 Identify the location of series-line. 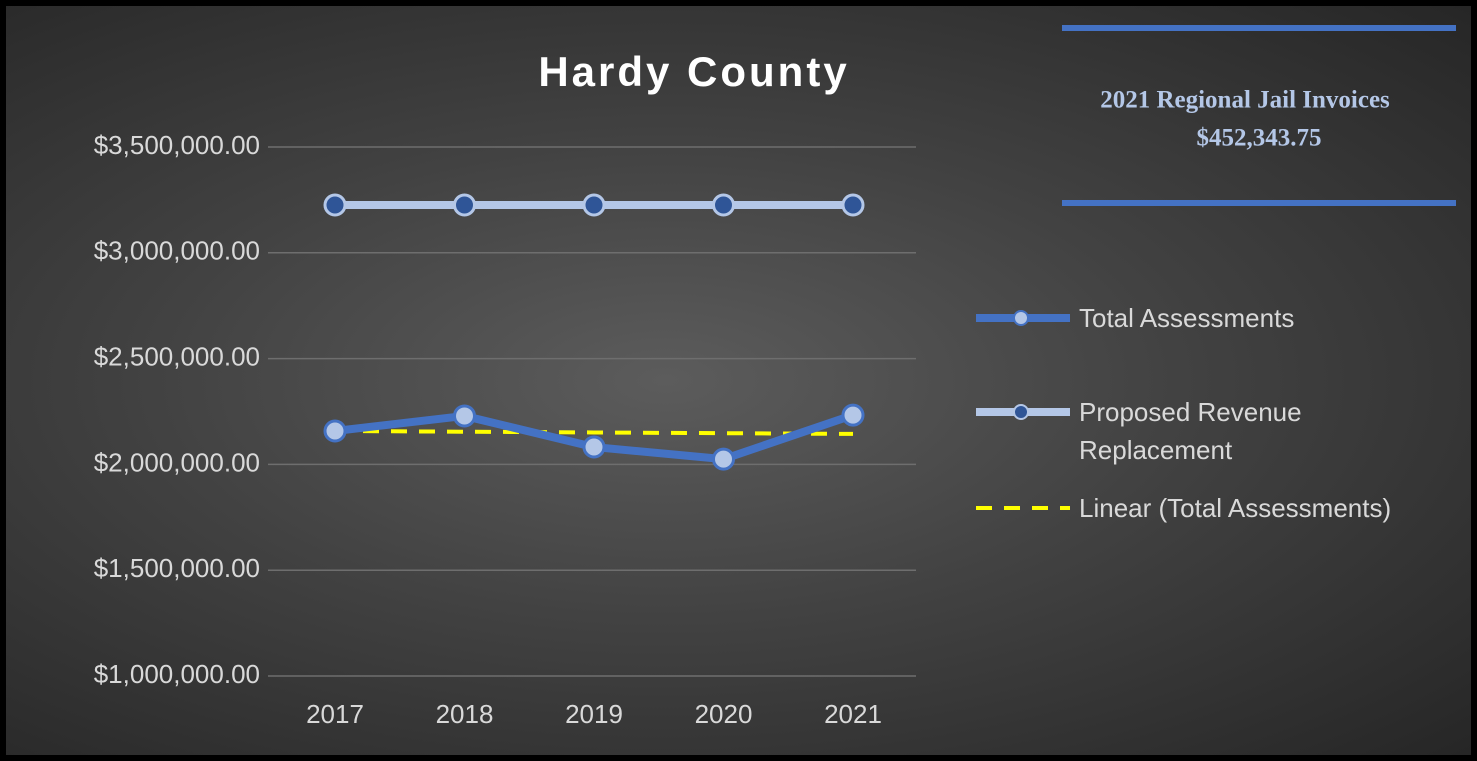
(594, 432).